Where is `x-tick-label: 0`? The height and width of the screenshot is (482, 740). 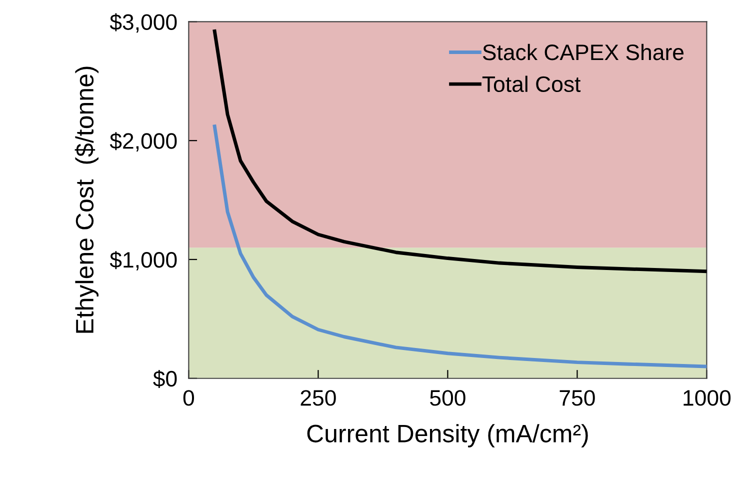 x-tick-label: 0 is located at coordinates (188, 398).